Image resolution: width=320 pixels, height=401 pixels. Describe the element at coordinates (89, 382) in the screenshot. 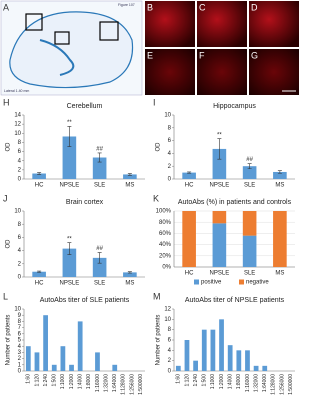

I see `x-tick-label: 1:8000` at that location.